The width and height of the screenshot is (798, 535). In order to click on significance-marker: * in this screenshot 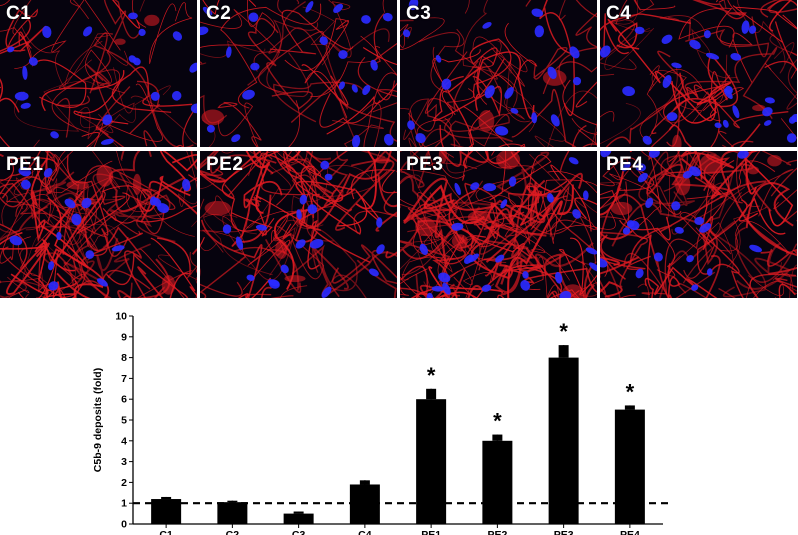, I will do `click(630, 391)`.